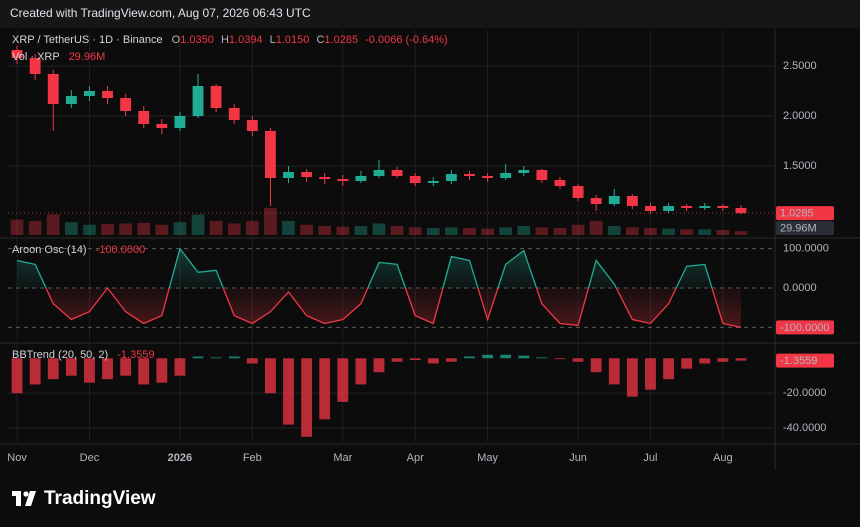 The height and width of the screenshot is (527, 860). Describe the element at coordinates (252, 458) in the screenshot. I see `x-tick-label: Feb` at that location.